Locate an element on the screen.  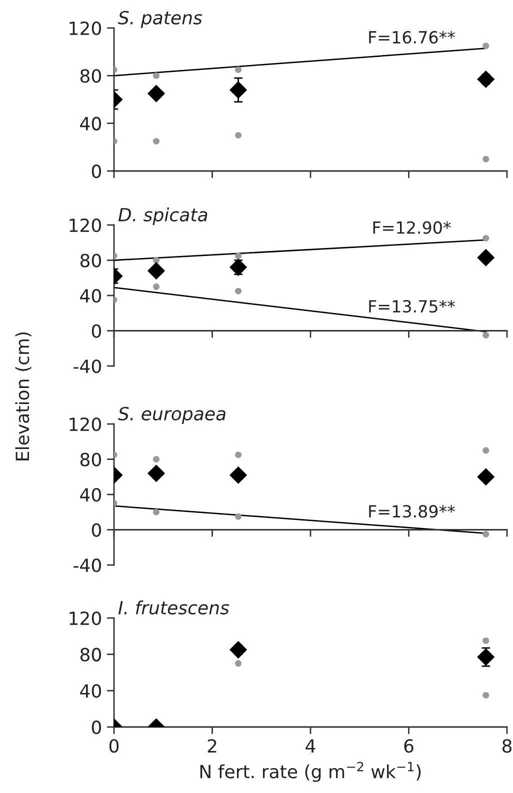
annotation: F=16.76** is located at coordinates (412, 37).